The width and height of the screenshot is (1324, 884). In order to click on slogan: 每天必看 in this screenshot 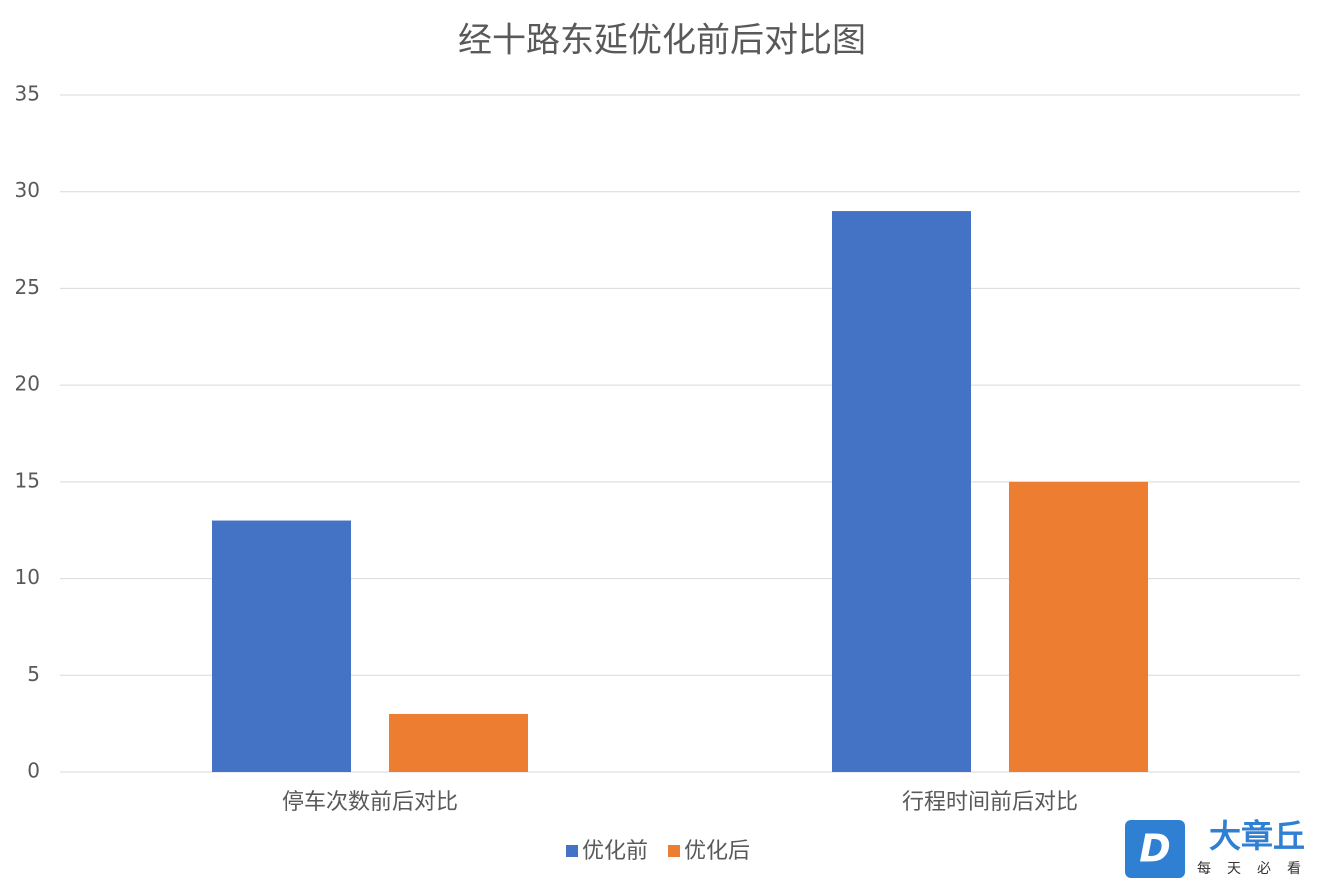, I will do `click(1257, 869)`.